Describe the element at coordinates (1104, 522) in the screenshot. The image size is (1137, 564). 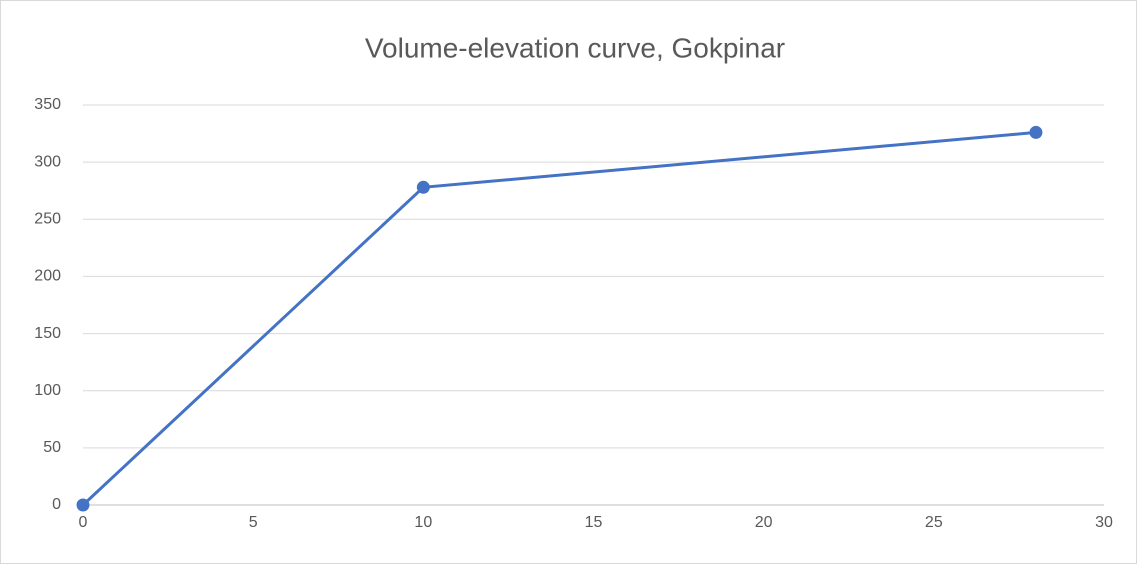
I see `x-tick-label: 30` at that location.